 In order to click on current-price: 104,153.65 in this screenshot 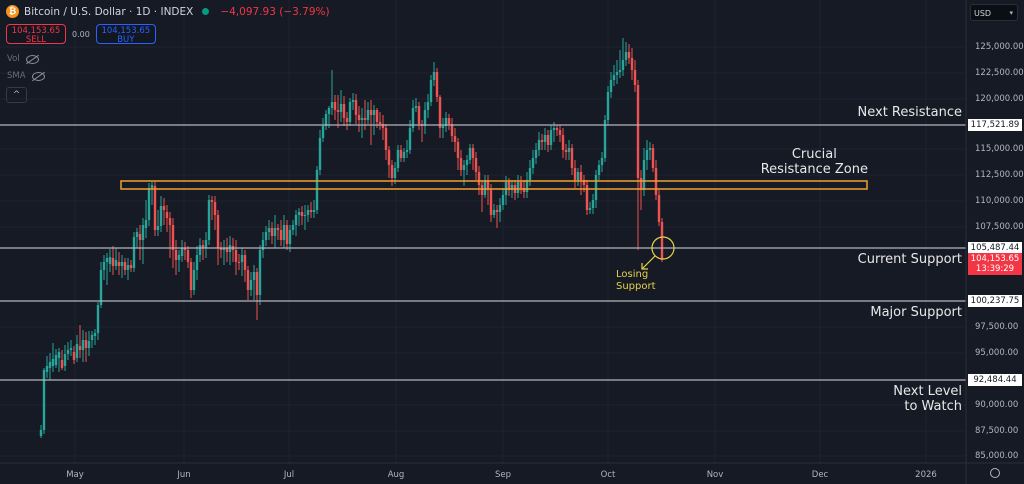, I will do `click(995, 259)`.